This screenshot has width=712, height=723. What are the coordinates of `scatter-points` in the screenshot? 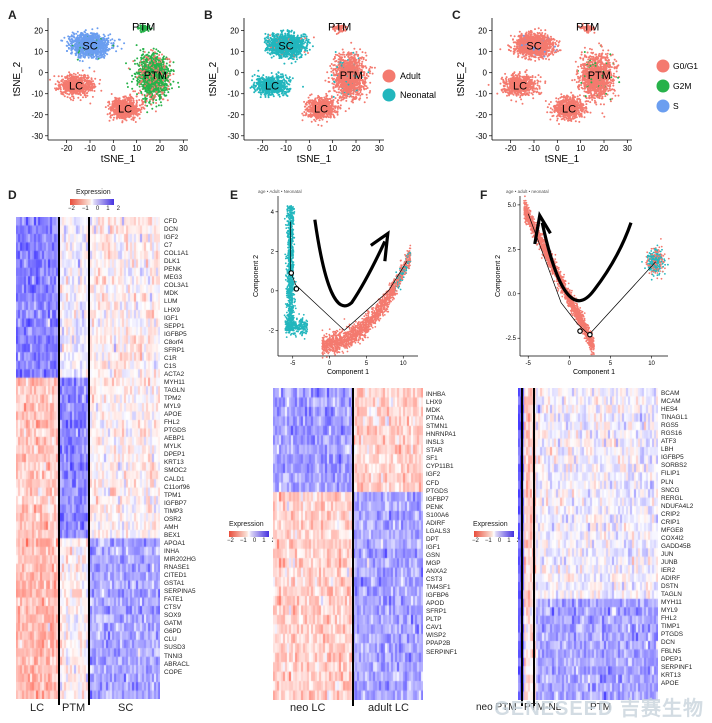 It's located at (114, 74).